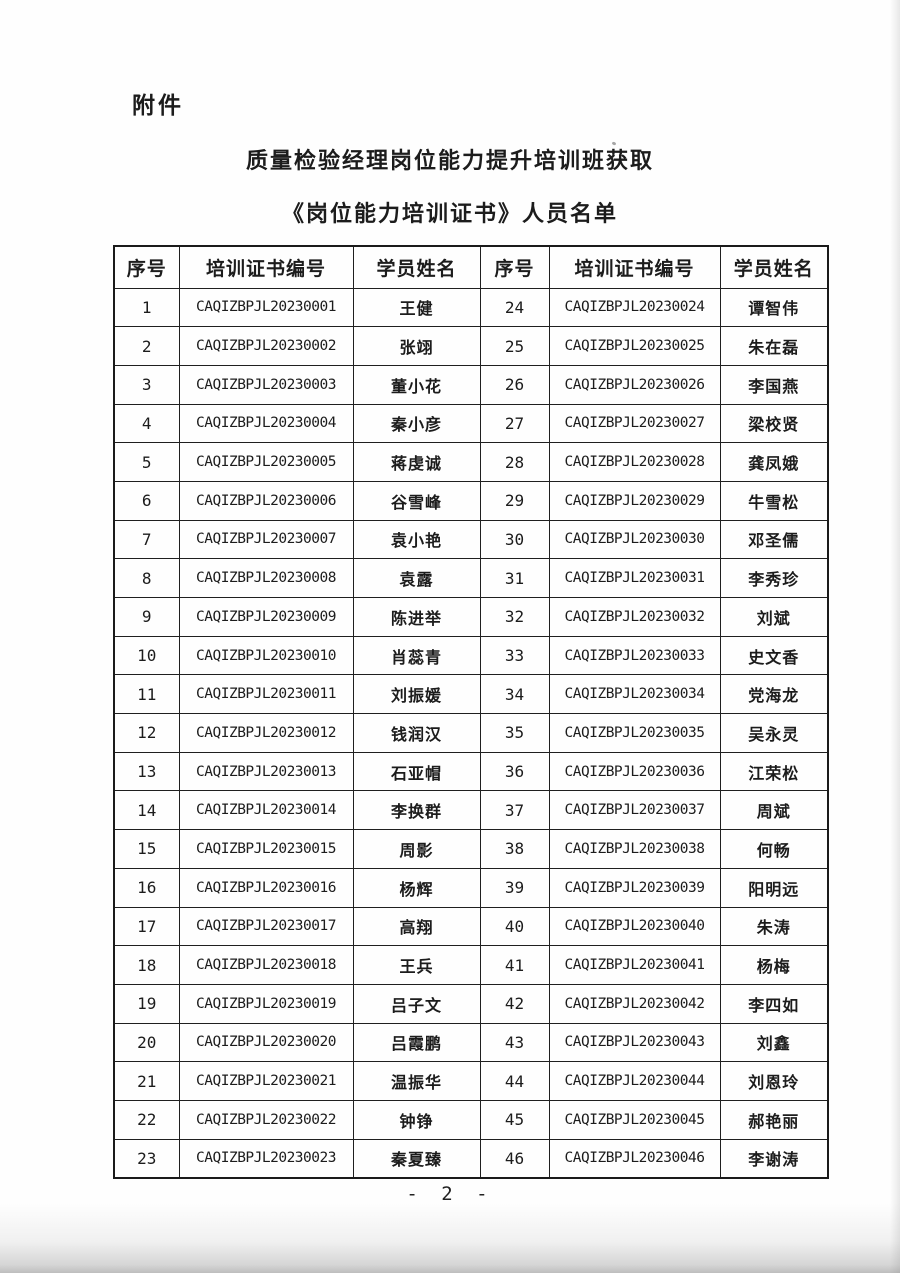  Describe the element at coordinates (634, 1042) in the screenshot. I see `cert-number-cell: CAQIZBPJL20230043` at that location.